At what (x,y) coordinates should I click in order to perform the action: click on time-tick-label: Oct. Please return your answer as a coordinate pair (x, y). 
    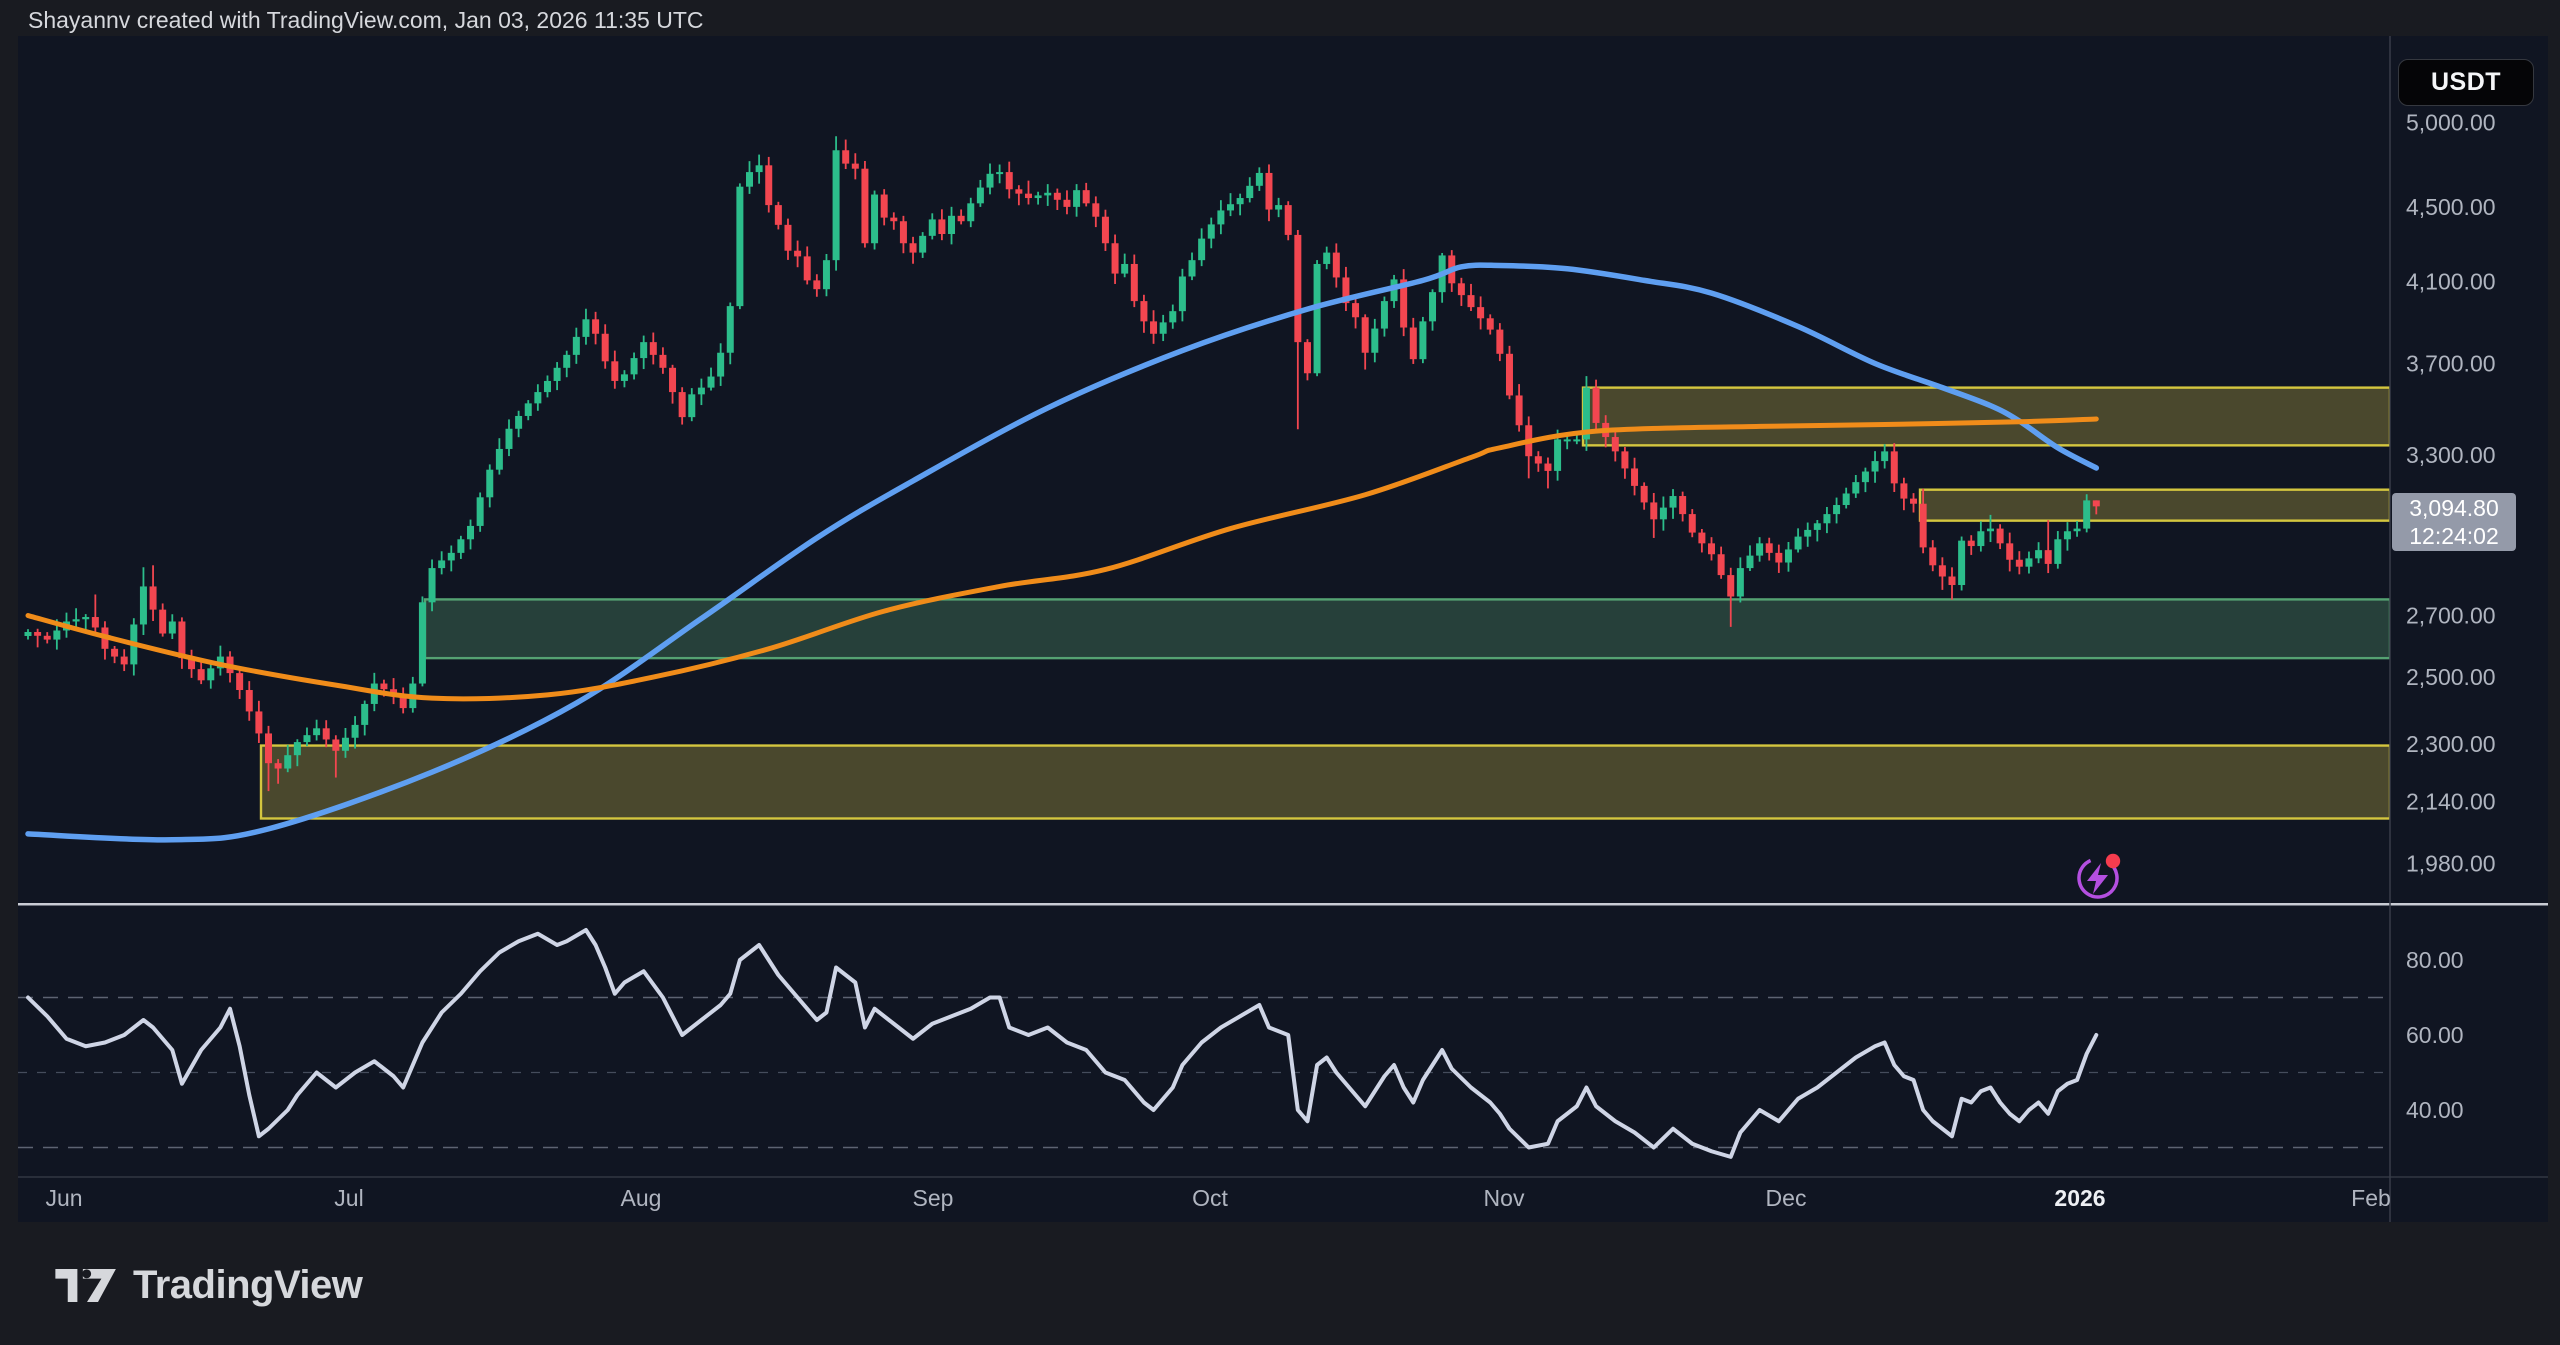
    Looking at the image, I should click on (1210, 1198).